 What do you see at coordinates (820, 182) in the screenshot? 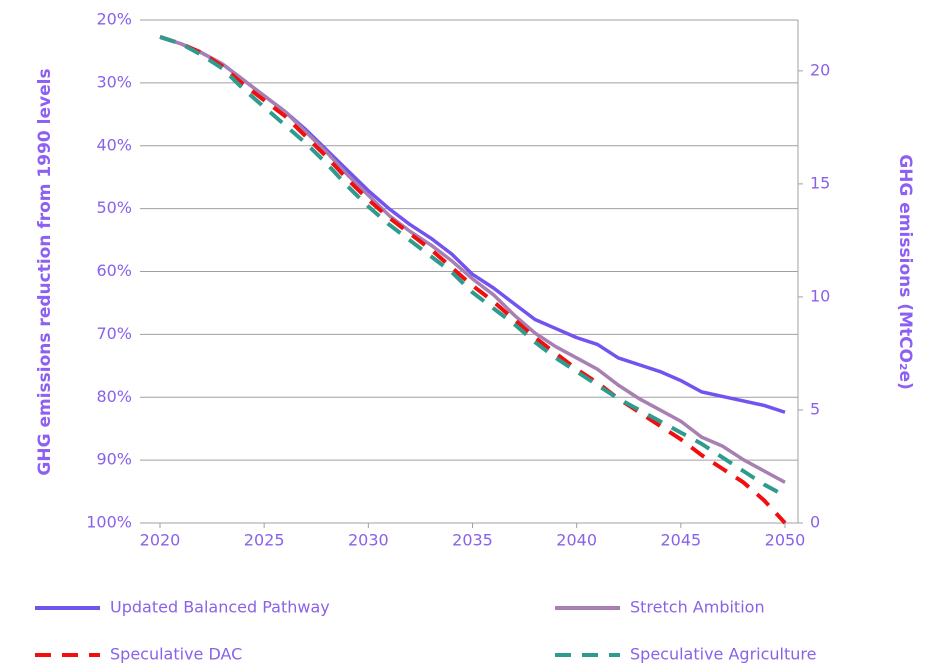
I see `y2-tick-label: 15` at bounding box center [820, 182].